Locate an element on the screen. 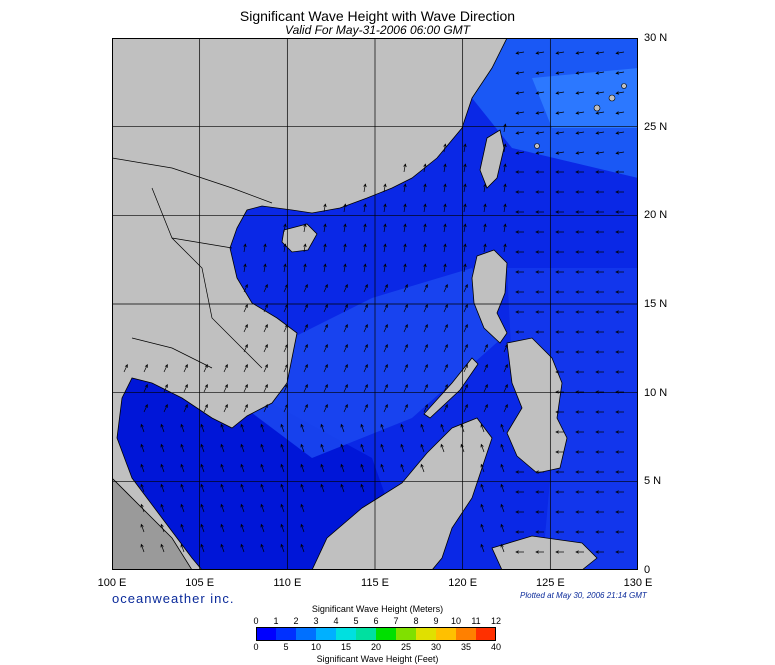 The image size is (775, 665). land-taiwan is located at coordinates (492, 159).